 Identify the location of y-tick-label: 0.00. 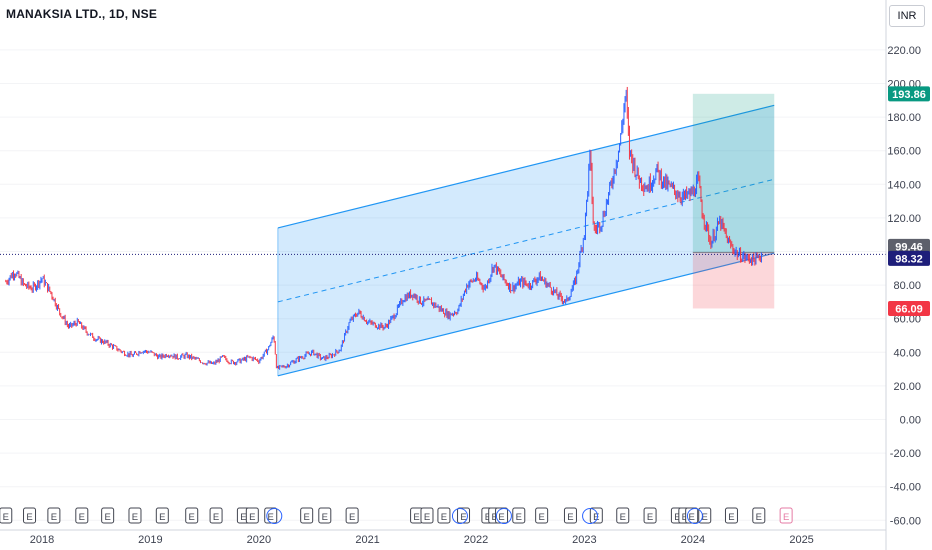
(910, 421).